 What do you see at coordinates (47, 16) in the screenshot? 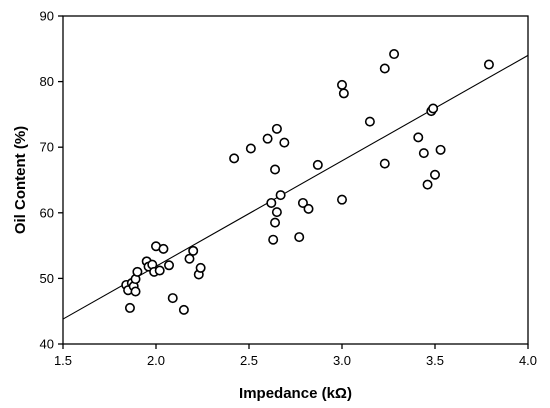
I see `y-tick-label: 90` at bounding box center [47, 16].